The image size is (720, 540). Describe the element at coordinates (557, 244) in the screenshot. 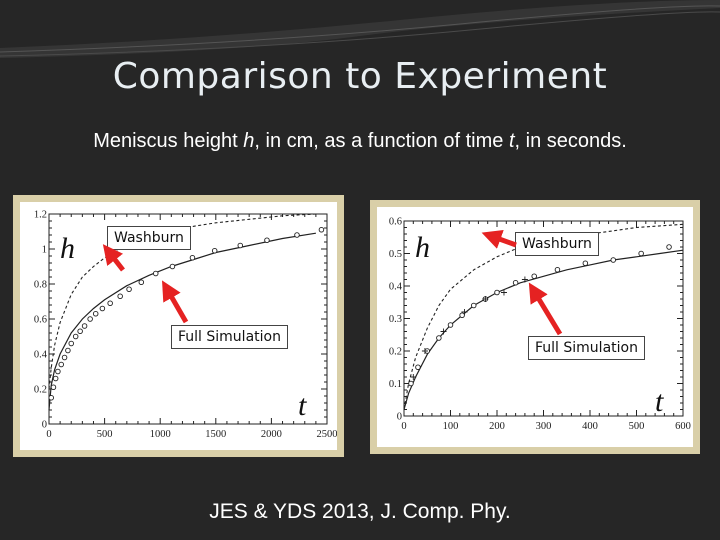

I see `callout-washburn-right: Washburn` at that location.